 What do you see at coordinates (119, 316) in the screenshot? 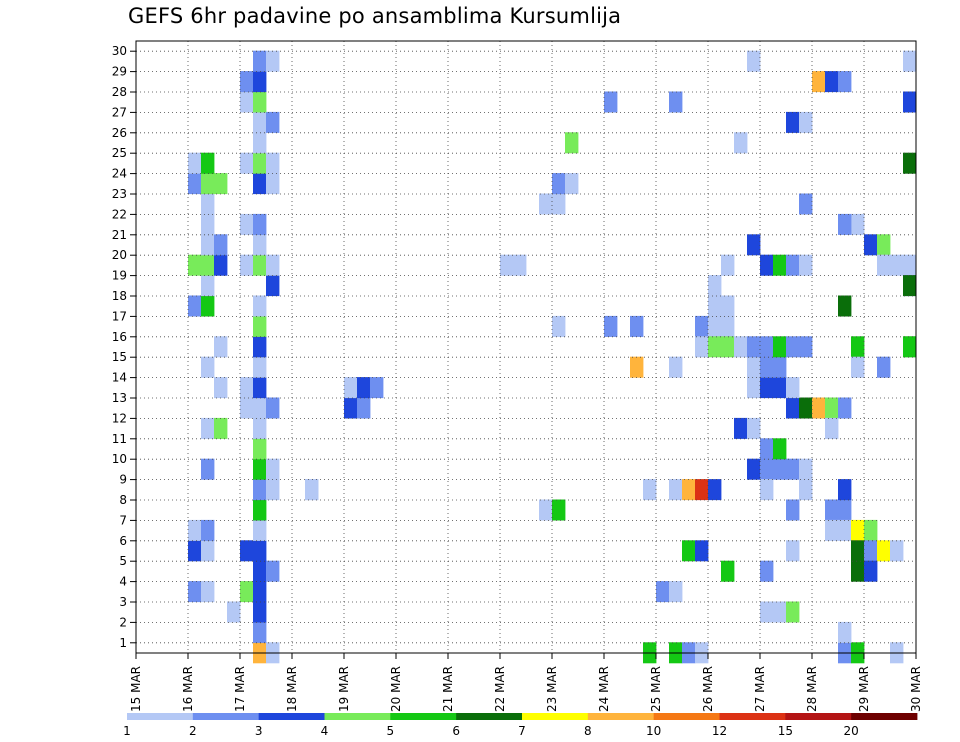
I see `y-tick-label: 17` at bounding box center [119, 316].